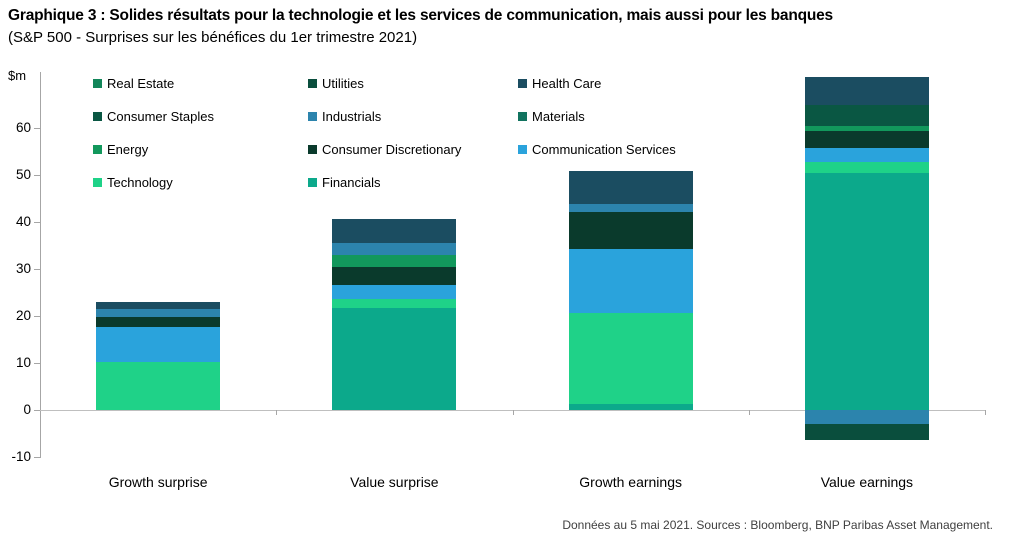 The image size is (1024, 545). I want to click on bar-segment-utilities, so click(866, 432).